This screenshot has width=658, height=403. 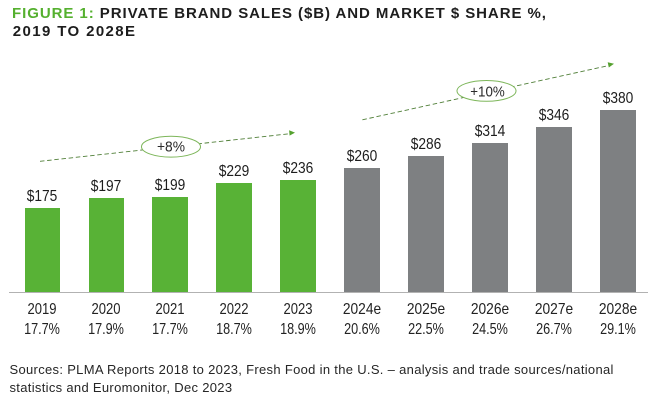 What do you see at coordinates (171, 147) in the screenshot?
I see `svg-text: +8%` at bounding box center [171, 147].